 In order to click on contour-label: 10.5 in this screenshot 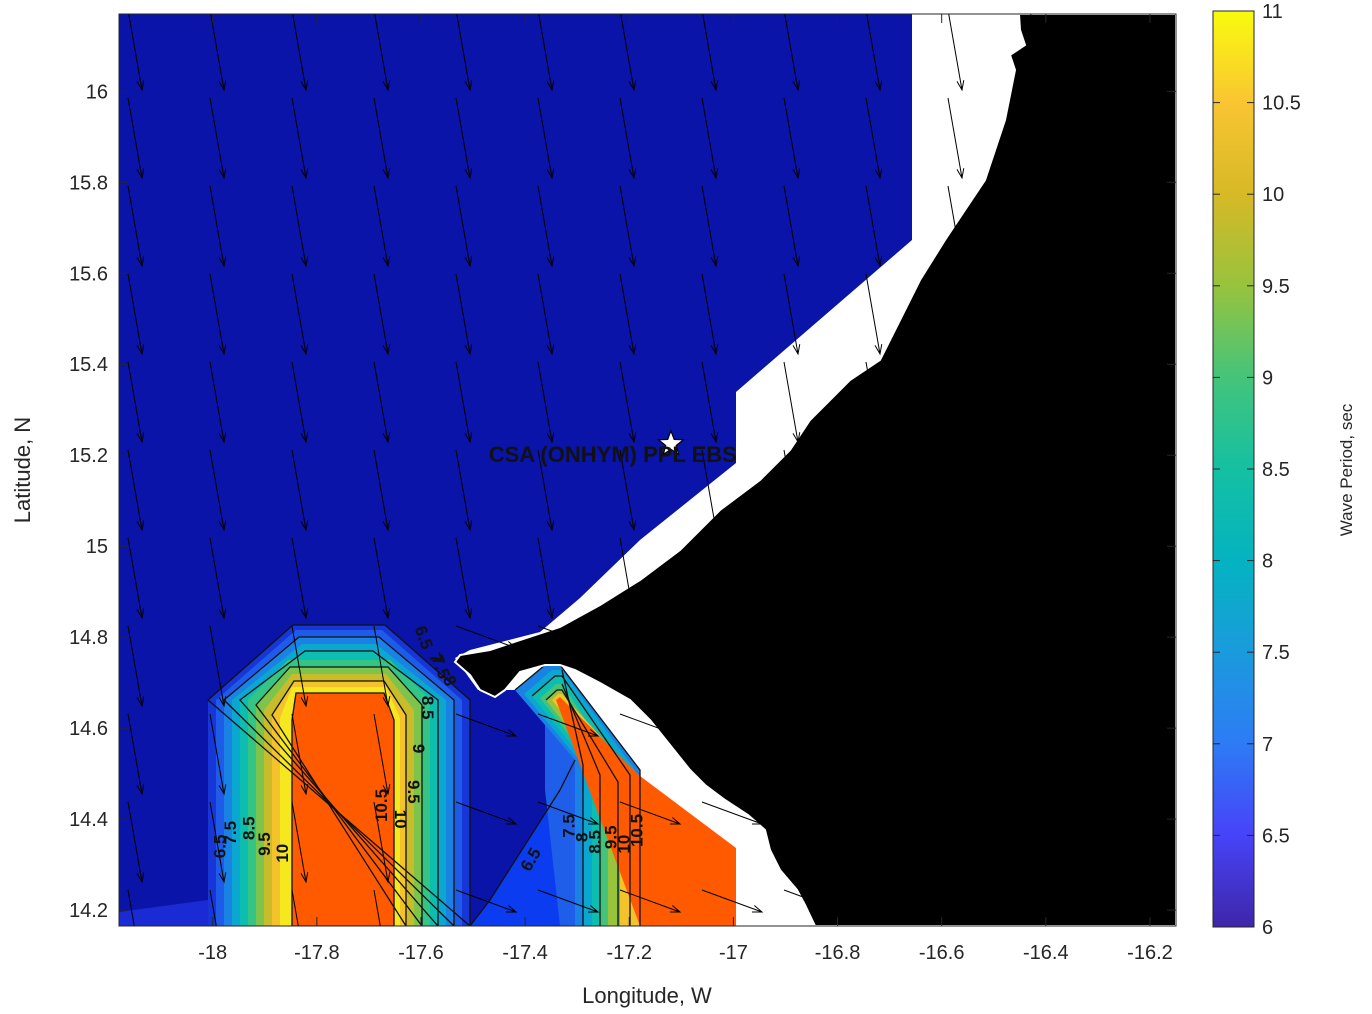, I will do `click(381, 805)`.